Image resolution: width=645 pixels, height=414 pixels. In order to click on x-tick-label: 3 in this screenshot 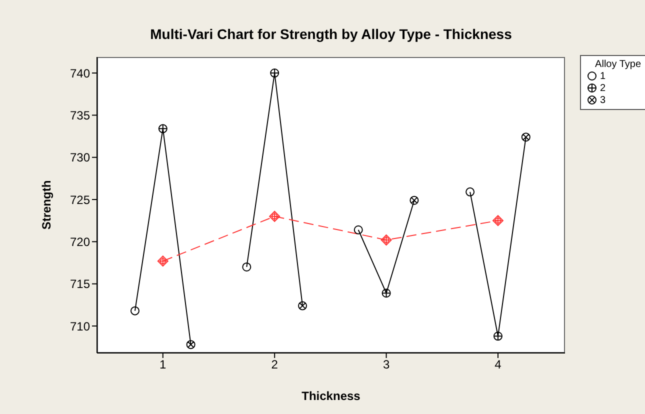, I will do `click(386, 365)`.